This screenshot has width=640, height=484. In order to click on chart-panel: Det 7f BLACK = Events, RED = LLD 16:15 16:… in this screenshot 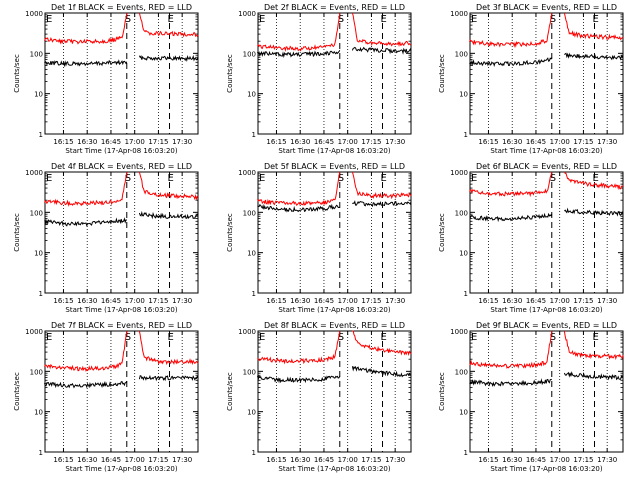, I will do `click(106, 397)`.